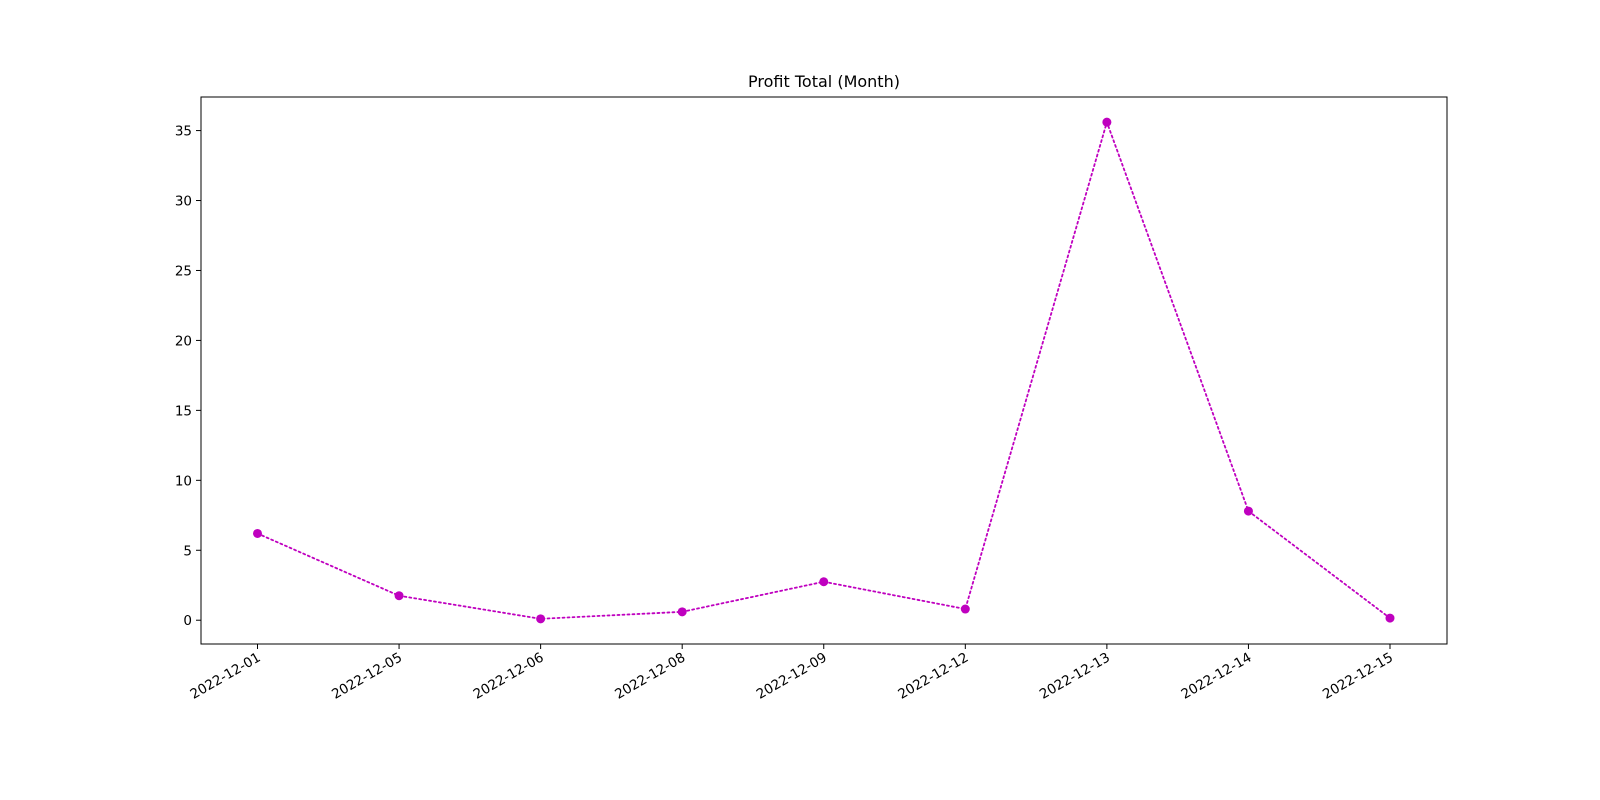 Image resolution: width=1600 pixels, height=800 pixels. What do you see at coordinates (1075, 676) in the screenshot?
I see `x-tick-label: 2022-12-13` at bounding box center [1075, 676].